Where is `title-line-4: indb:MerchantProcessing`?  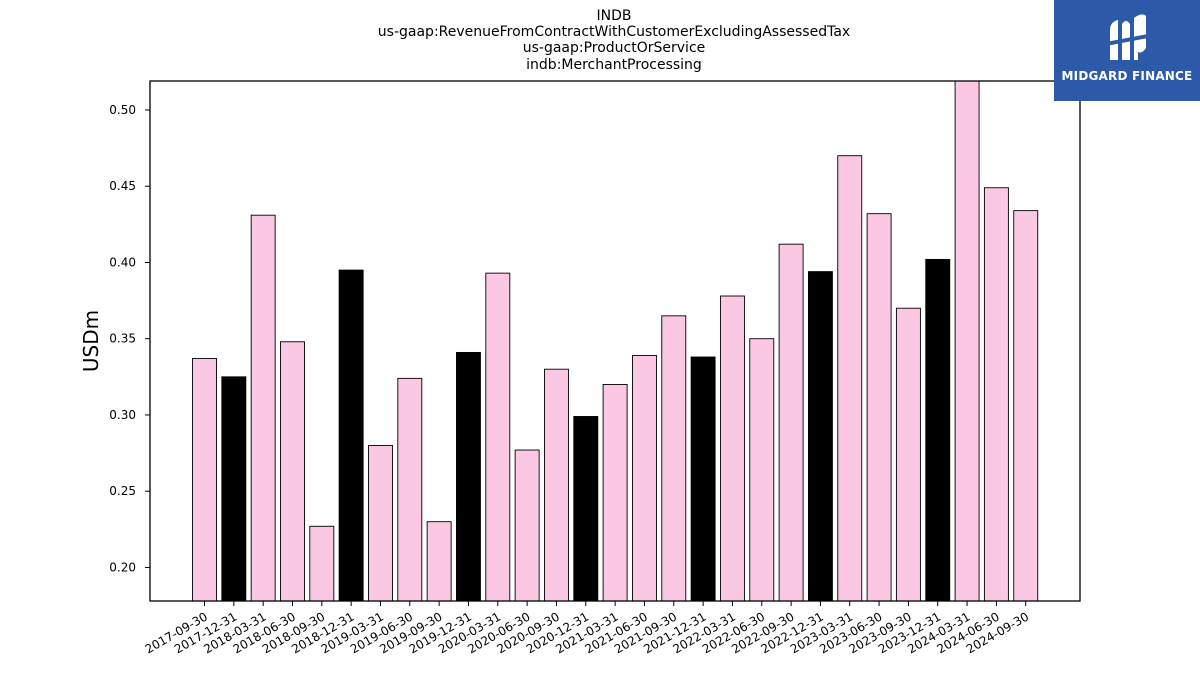 title-line-4: indb:MerchantProcessing is located at coordinates (614, 65).